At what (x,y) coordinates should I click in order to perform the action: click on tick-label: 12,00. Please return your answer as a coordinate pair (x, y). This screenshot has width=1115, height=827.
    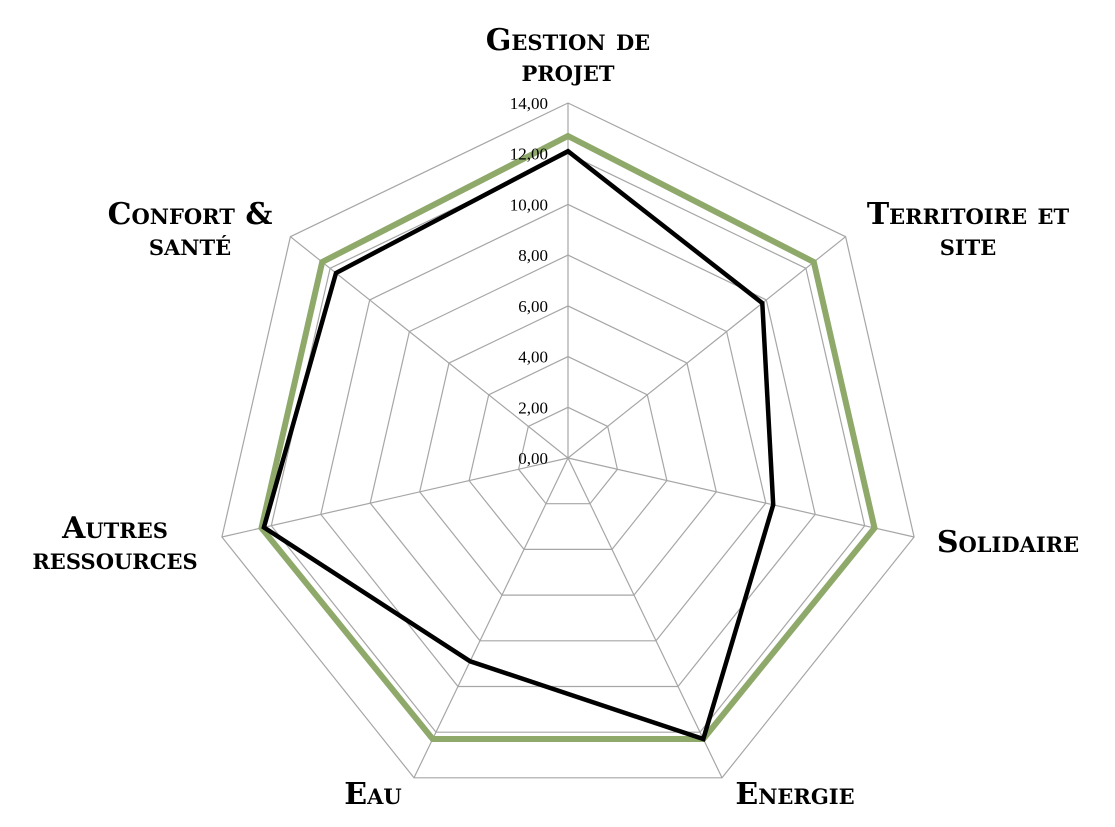
    Looking at the image, I should click on (529, 154).